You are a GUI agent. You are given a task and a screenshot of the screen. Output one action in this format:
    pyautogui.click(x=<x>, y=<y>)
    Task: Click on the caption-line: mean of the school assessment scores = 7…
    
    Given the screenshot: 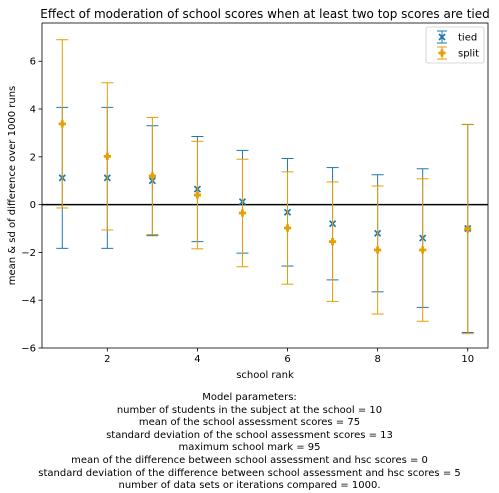 What is the action you would take?
    pyautogui.click(x=249, y=423)
    